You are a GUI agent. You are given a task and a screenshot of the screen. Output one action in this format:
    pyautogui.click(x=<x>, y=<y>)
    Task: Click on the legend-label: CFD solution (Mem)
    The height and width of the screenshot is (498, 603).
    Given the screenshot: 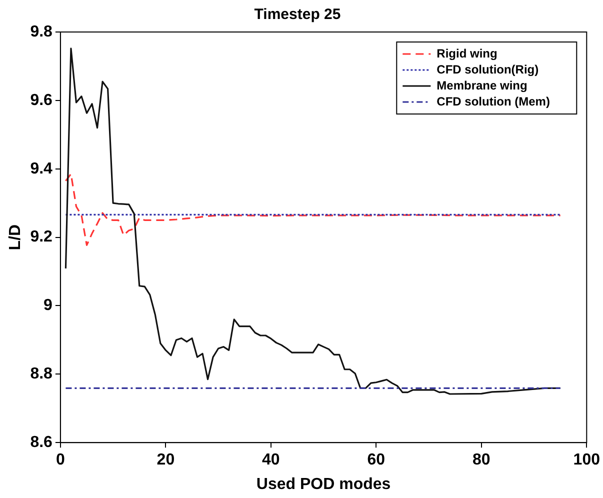 What is the action you would take?
    pyautogui.click(x=493, y=101)
    